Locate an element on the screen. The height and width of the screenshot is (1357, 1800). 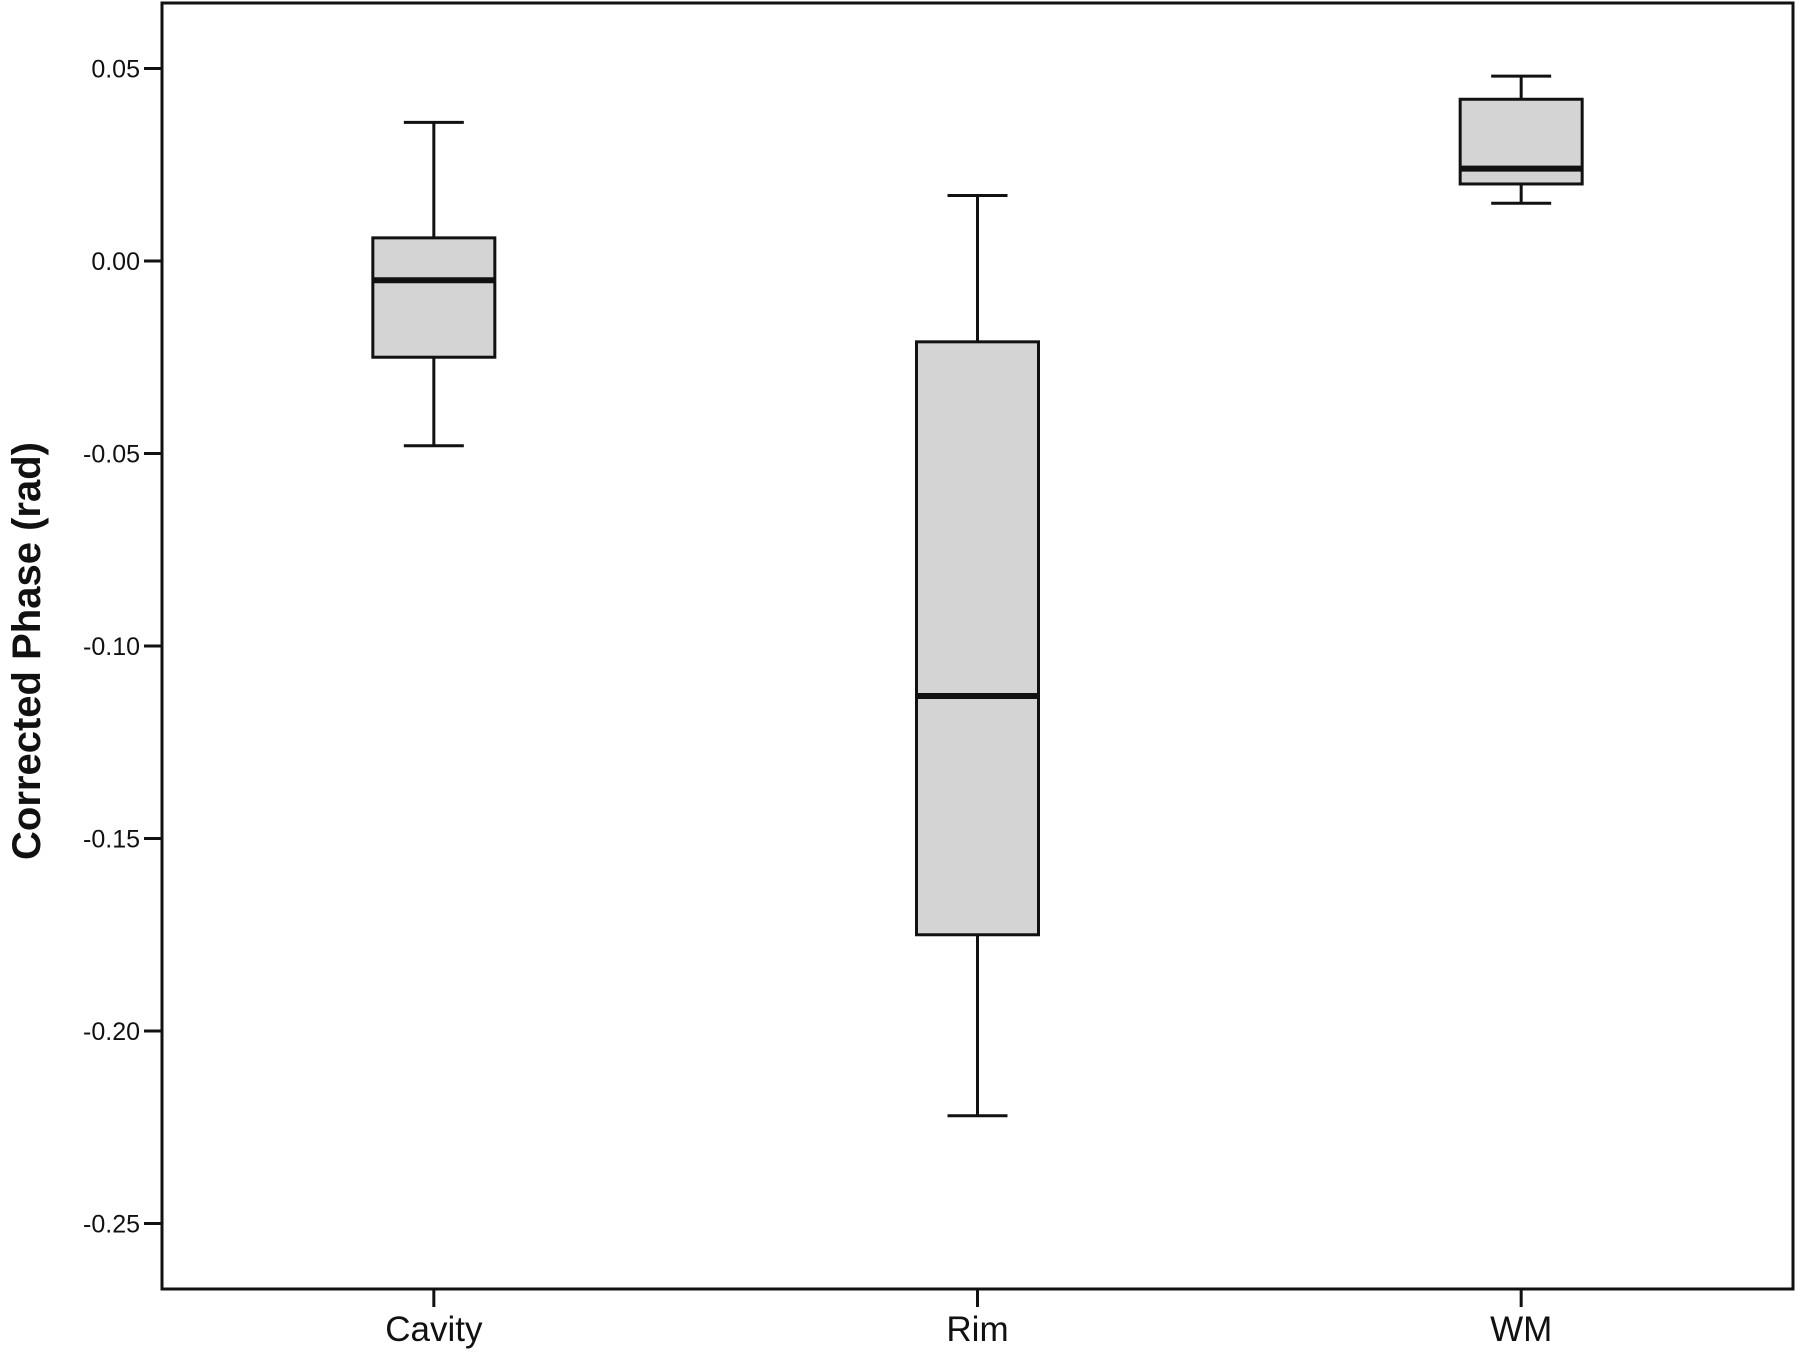
x-axis: Cavity Rim WM is located at coordinates (968, 1319).